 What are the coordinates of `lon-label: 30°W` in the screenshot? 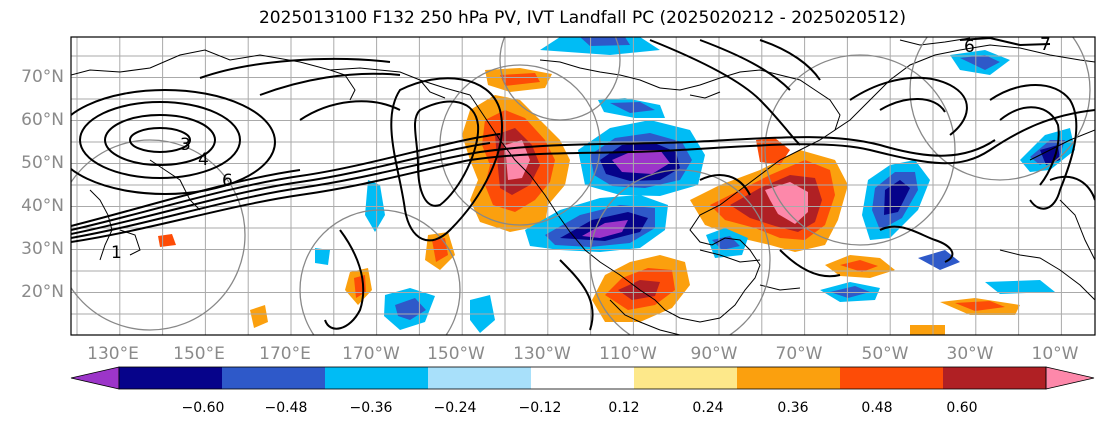 It's located at (970, 354).